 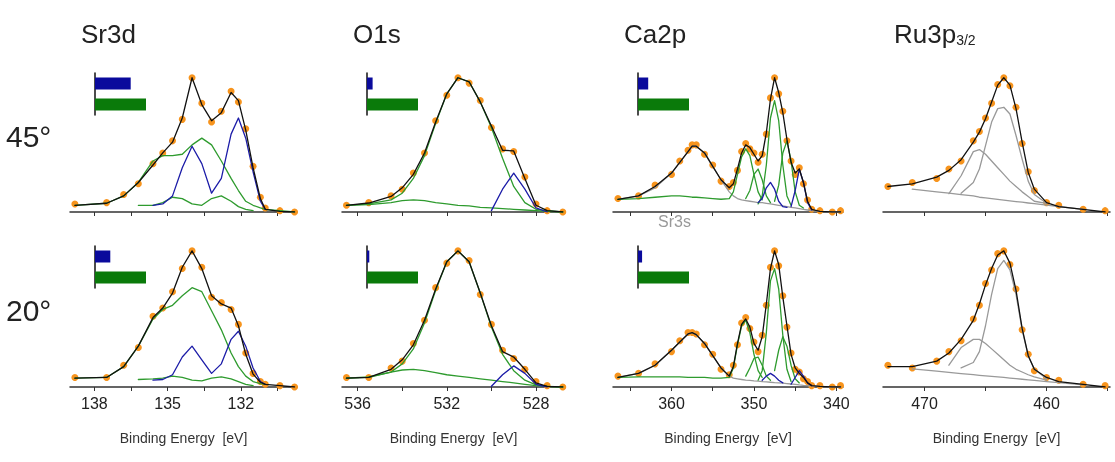 I want to click on x-tick-label: 132, so click(x=241, y=403).